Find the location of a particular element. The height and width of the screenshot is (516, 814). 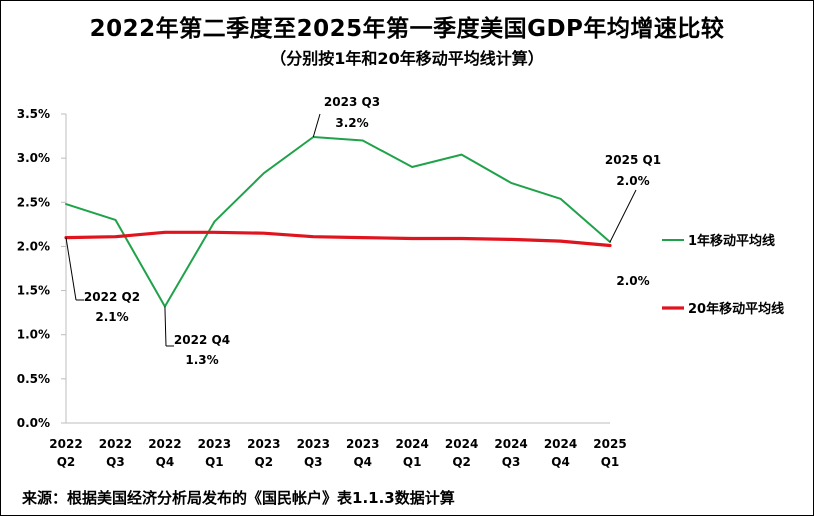

y-tick-label: 3.5% is located at coordinates (33, 114).